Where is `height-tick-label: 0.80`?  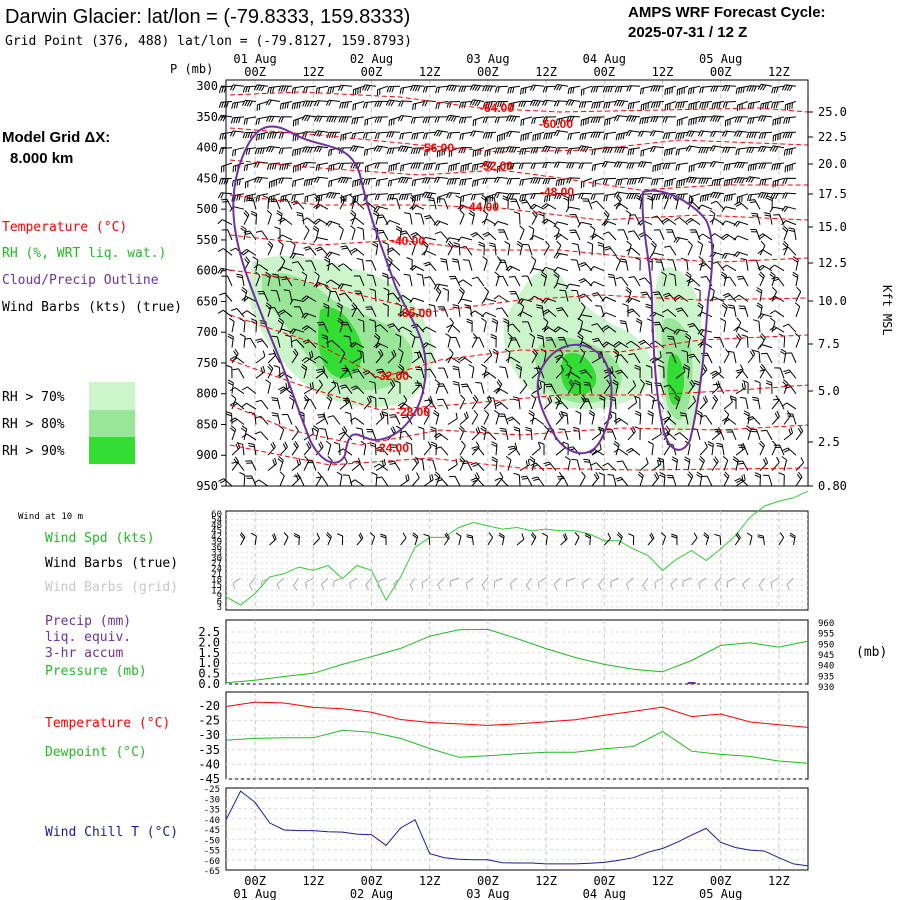 height-tick-label: 0.80 is located at coordinates (832, 486).